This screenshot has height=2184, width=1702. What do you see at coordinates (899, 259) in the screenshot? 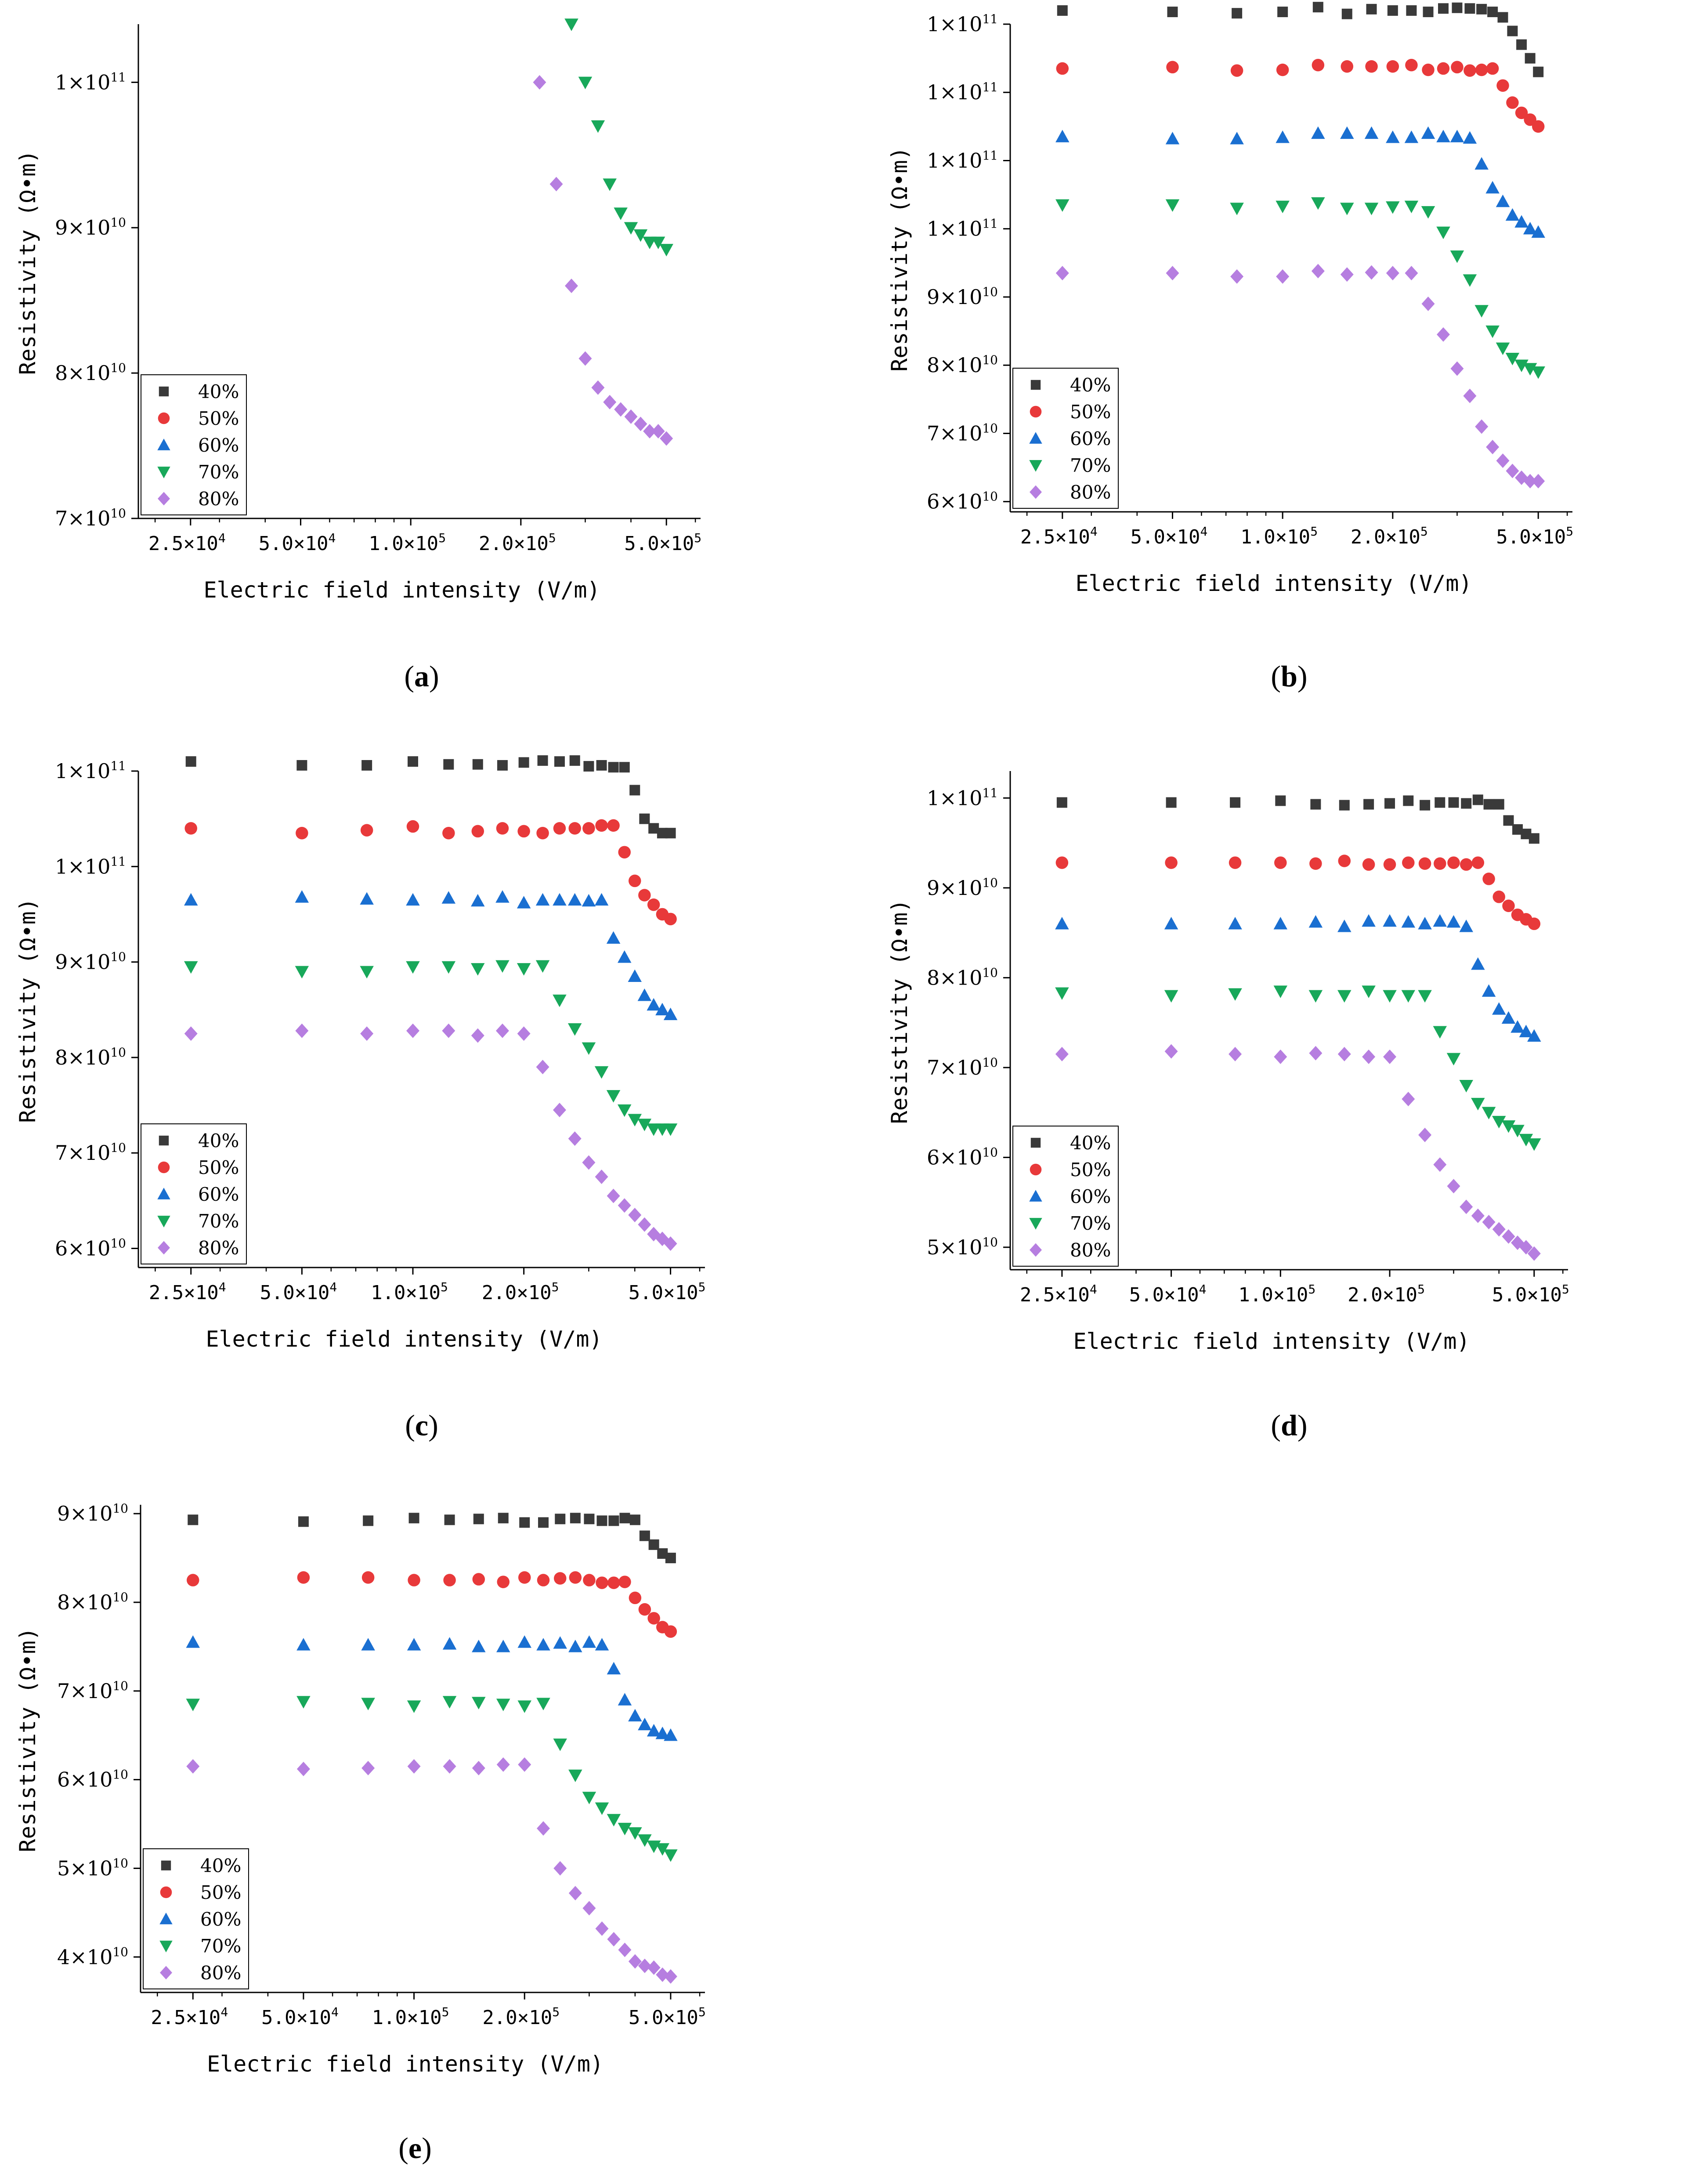
I see `y-axis-label-b: Resistivity (Ω•m)` at bounding box center [899, 259].